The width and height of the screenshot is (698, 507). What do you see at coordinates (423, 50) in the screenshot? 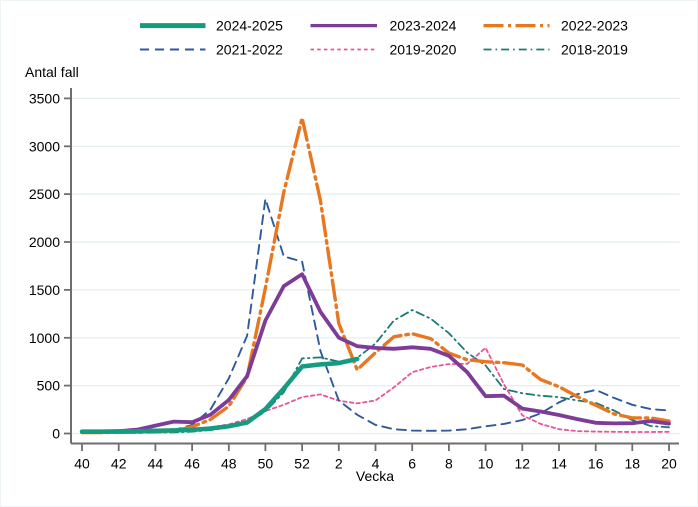
I see `svg-text: 2019-2020` at bounding box center [423, 50].